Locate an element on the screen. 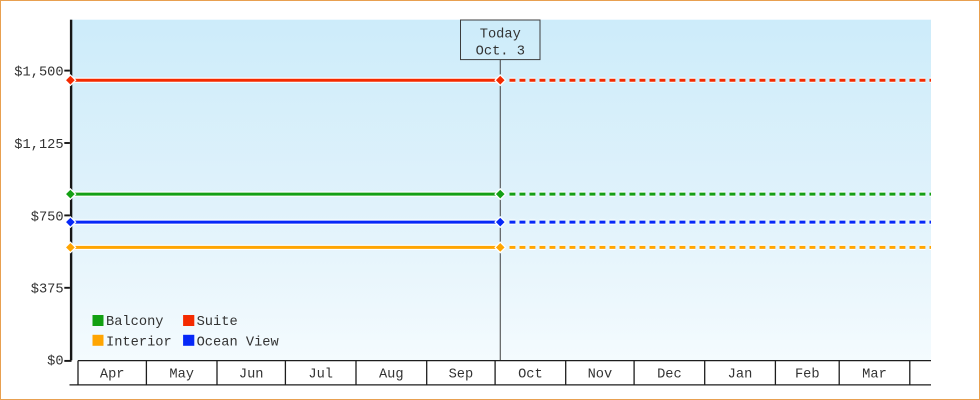 The width and height of the screenshot is (980, 400). svg-text: Nov is located at coordinates (600, 375).